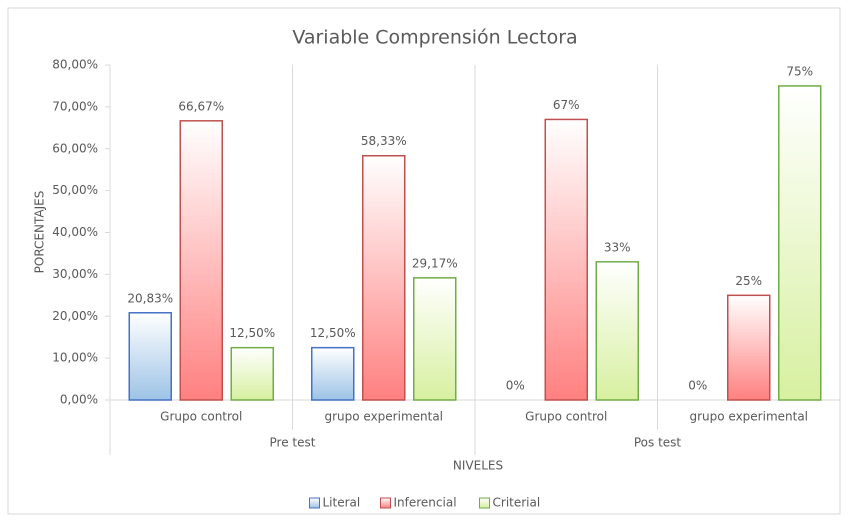 The height and width of the screenshot is (523, 850). I want to click on data-label: 66,67%, so click(201, 106).